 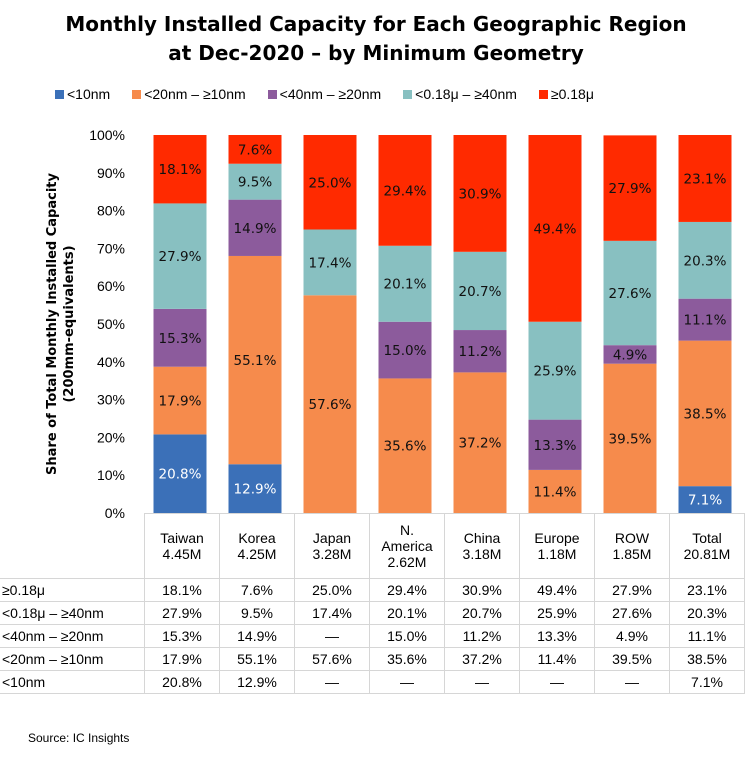 What do you see at coordinates (555, 229) in the screenshot?
I see `data-label: 49.4%` at bounding box center [555, 229].